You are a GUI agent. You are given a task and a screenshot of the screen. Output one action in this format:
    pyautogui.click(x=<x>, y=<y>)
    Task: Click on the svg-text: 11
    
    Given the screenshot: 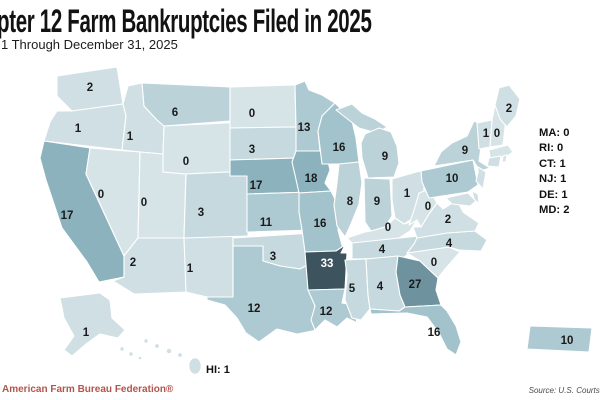 What is the action you would take?
    pyautogui.click(x=266, y=223)
    